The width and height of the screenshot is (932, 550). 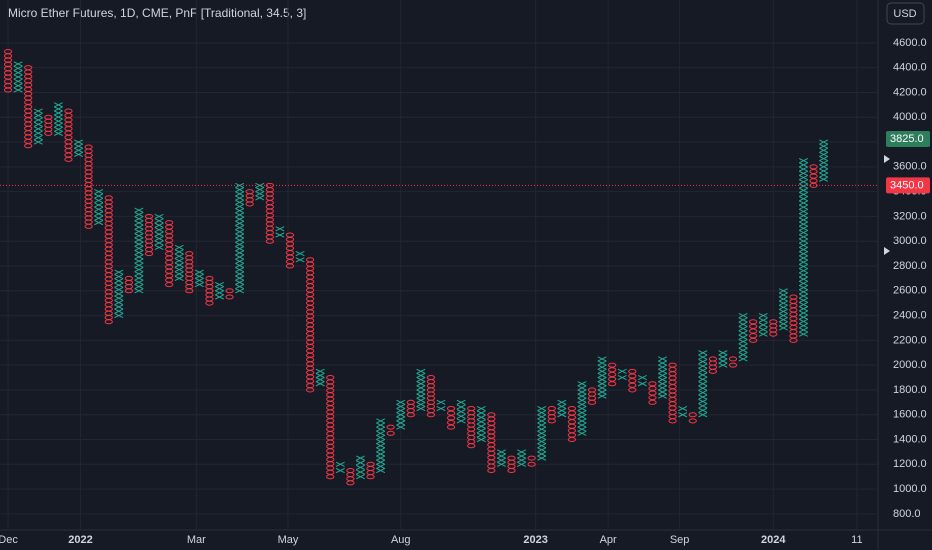 I want to click on currency-button, so click(x=905, y=13).